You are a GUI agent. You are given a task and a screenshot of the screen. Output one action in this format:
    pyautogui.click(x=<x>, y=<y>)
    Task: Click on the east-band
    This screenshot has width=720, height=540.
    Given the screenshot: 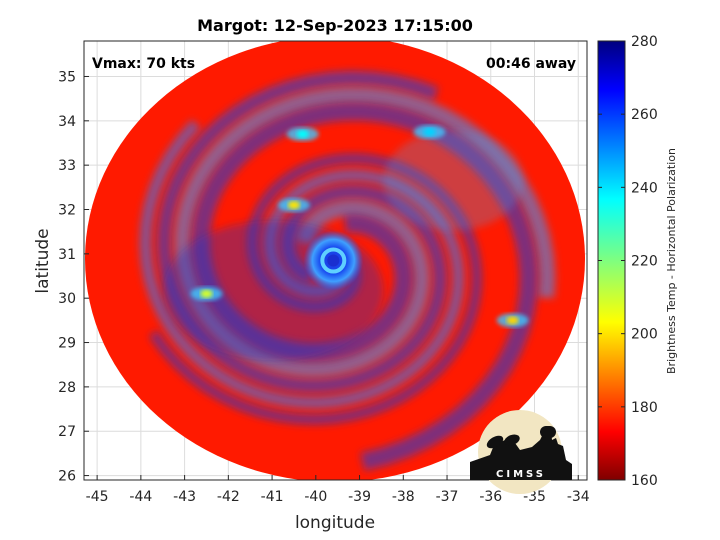 What is the action you would take?
    pyautogui.click(x=512, y=320)
    